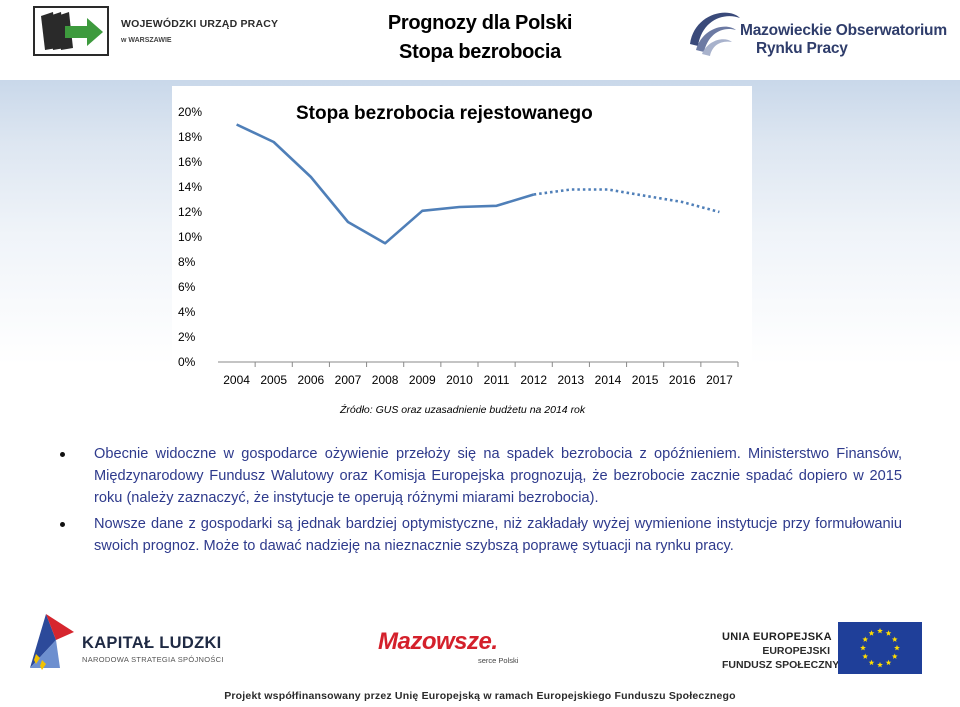 The height and width of the screenshot is (707, 960). I want to click on y-tick-label: 16%, so click(190, 162).